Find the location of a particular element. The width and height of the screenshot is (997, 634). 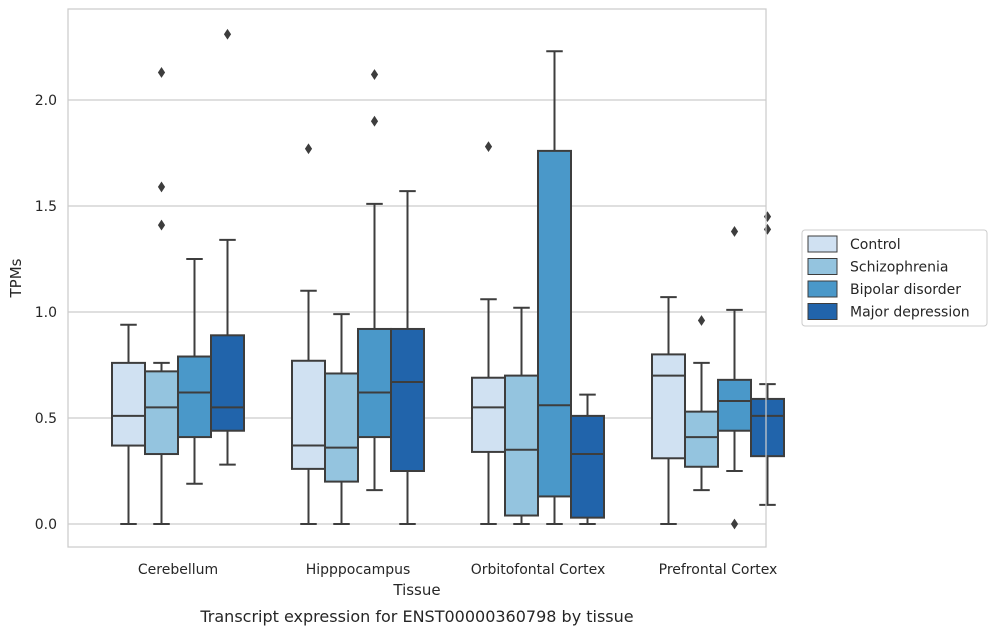

legend-frame is located at coordinates (894, 278).